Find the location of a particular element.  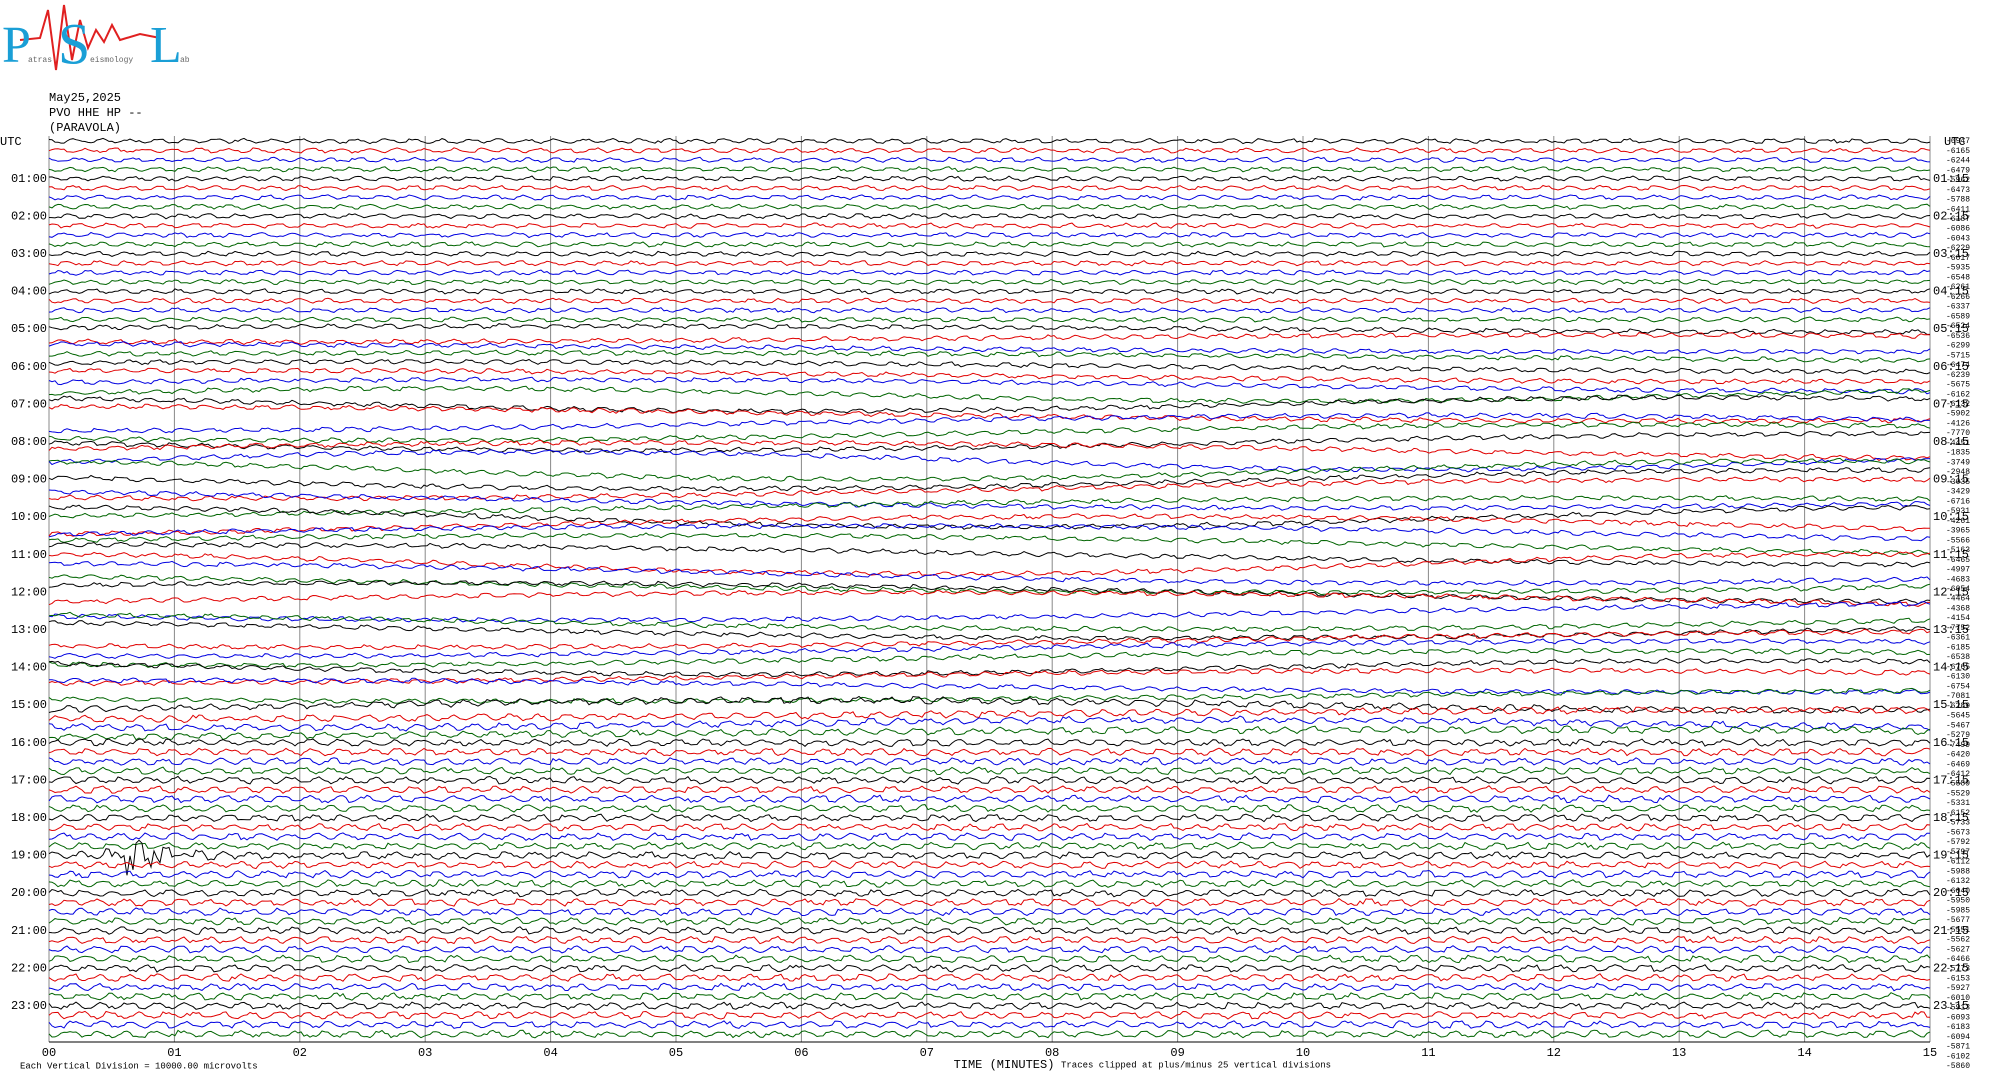

offset-label: -5673 is located at coordinates (1958, 832).